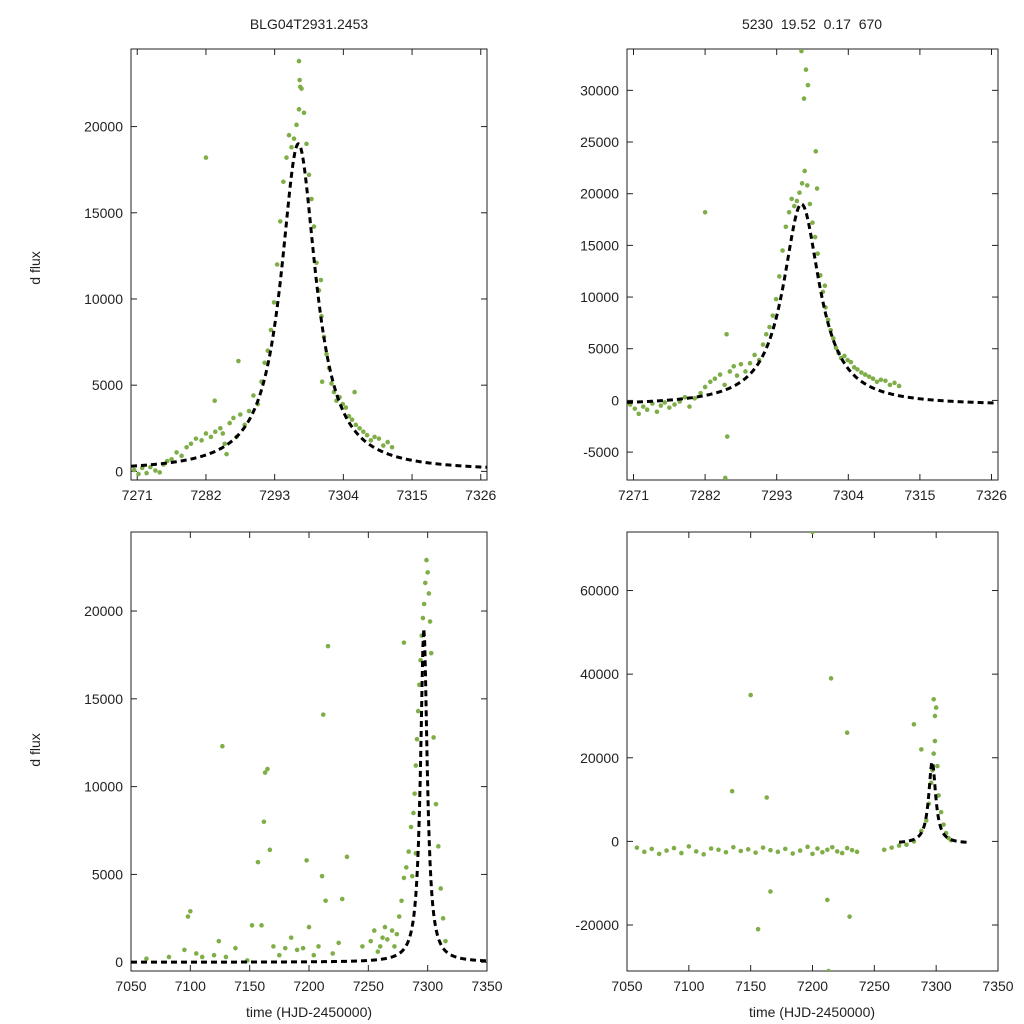 The height and width of the screenshot is (1024, 1024). I want to click on x-tick-label: 7150, so click(750, 986).